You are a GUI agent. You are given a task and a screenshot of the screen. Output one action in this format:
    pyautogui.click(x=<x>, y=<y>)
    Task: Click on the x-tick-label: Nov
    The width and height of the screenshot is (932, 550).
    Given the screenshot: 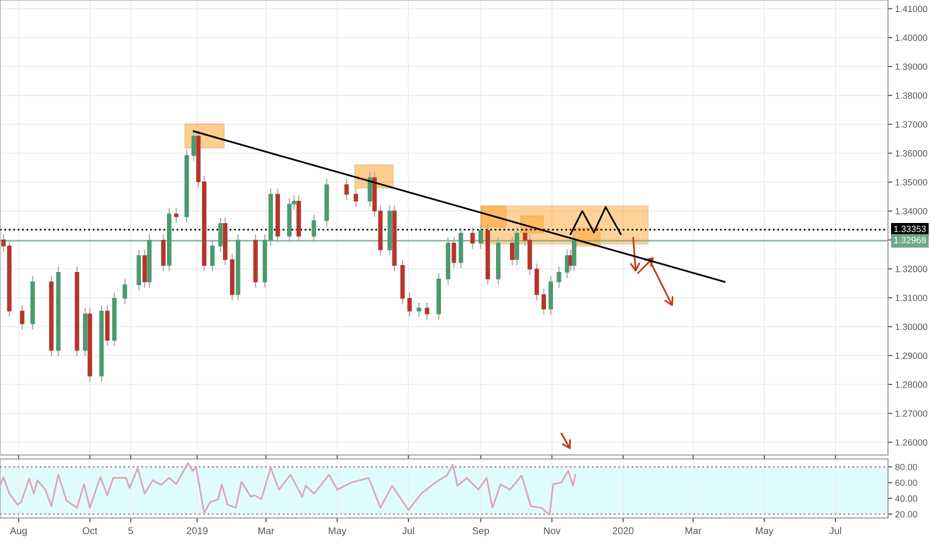 What is the action you would take?
    pyautogui.click(x=552, y=530)
    